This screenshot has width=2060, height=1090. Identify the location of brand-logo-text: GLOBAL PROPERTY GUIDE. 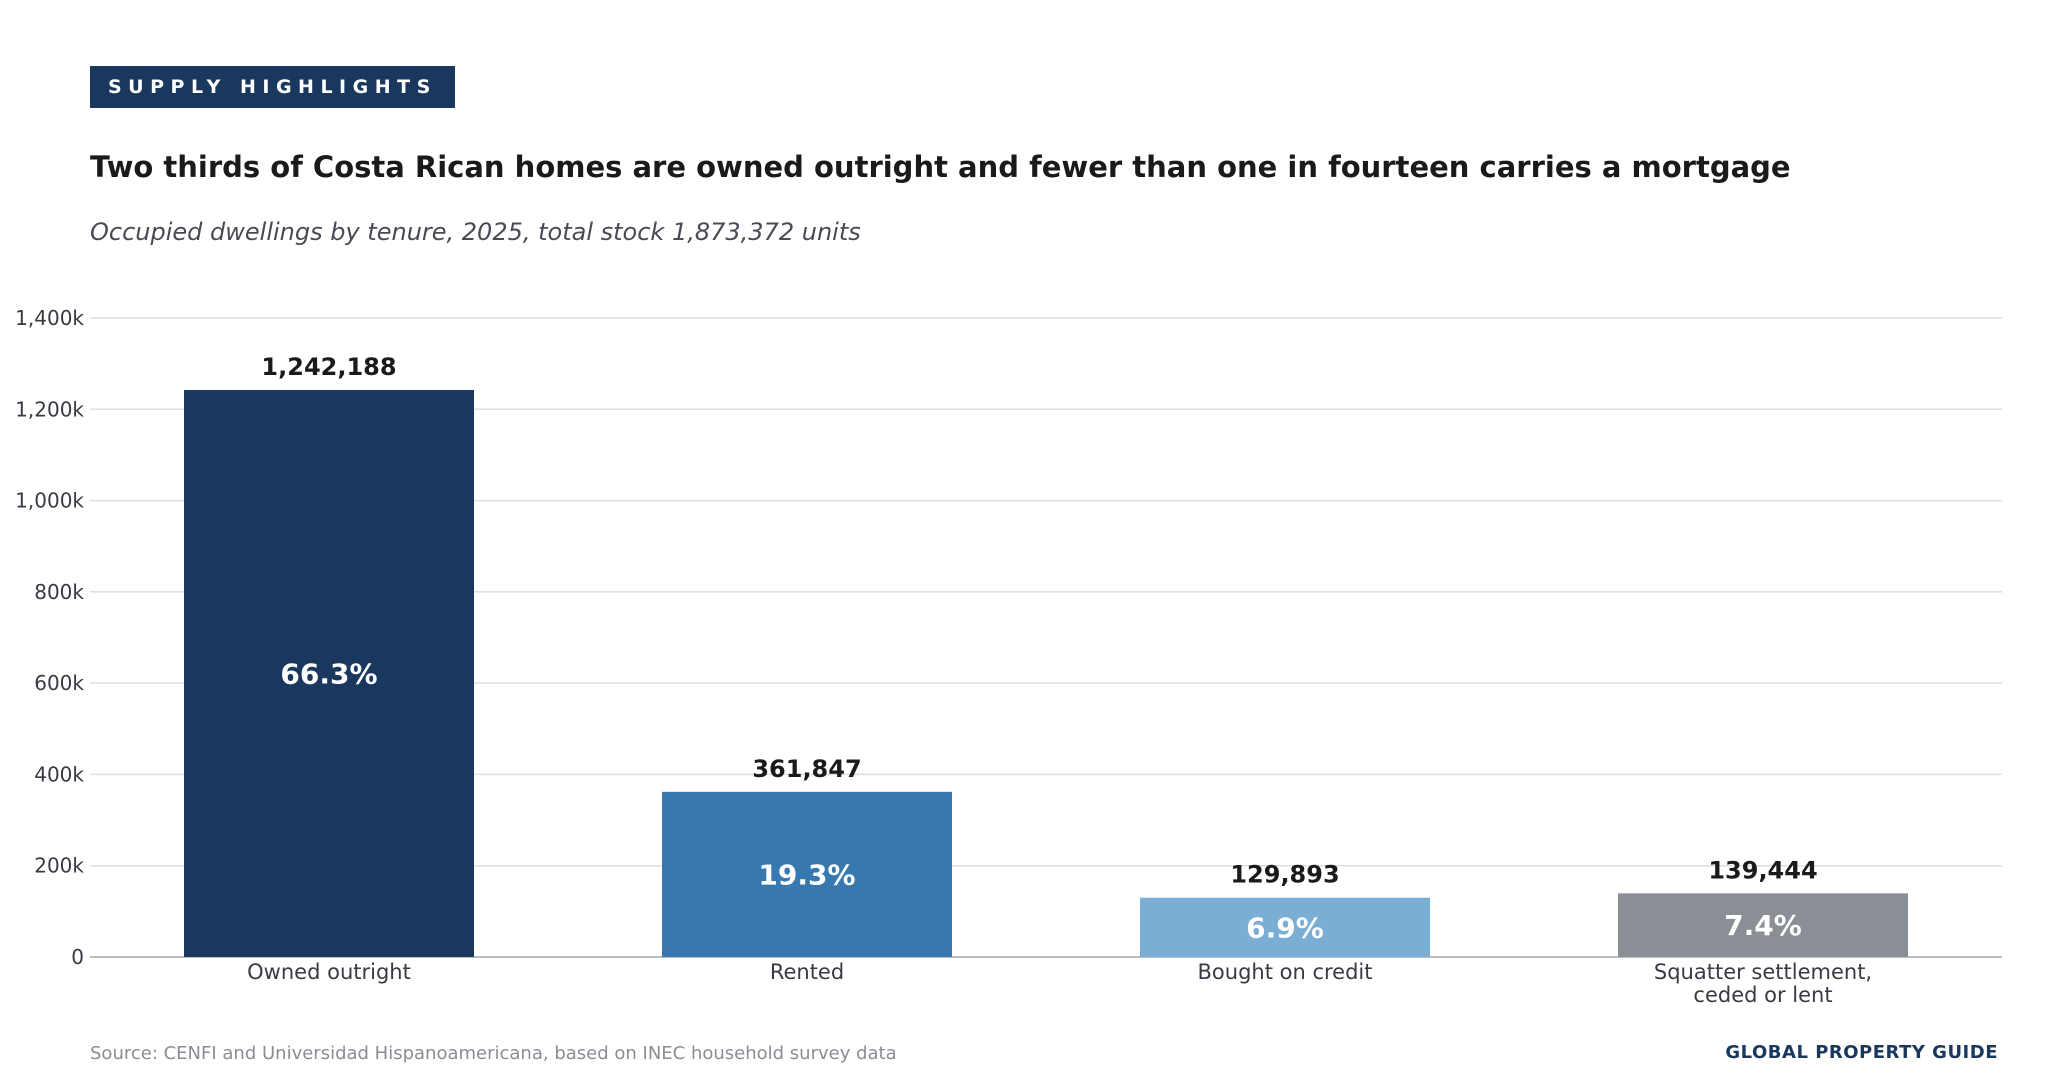
(1861, 1052).